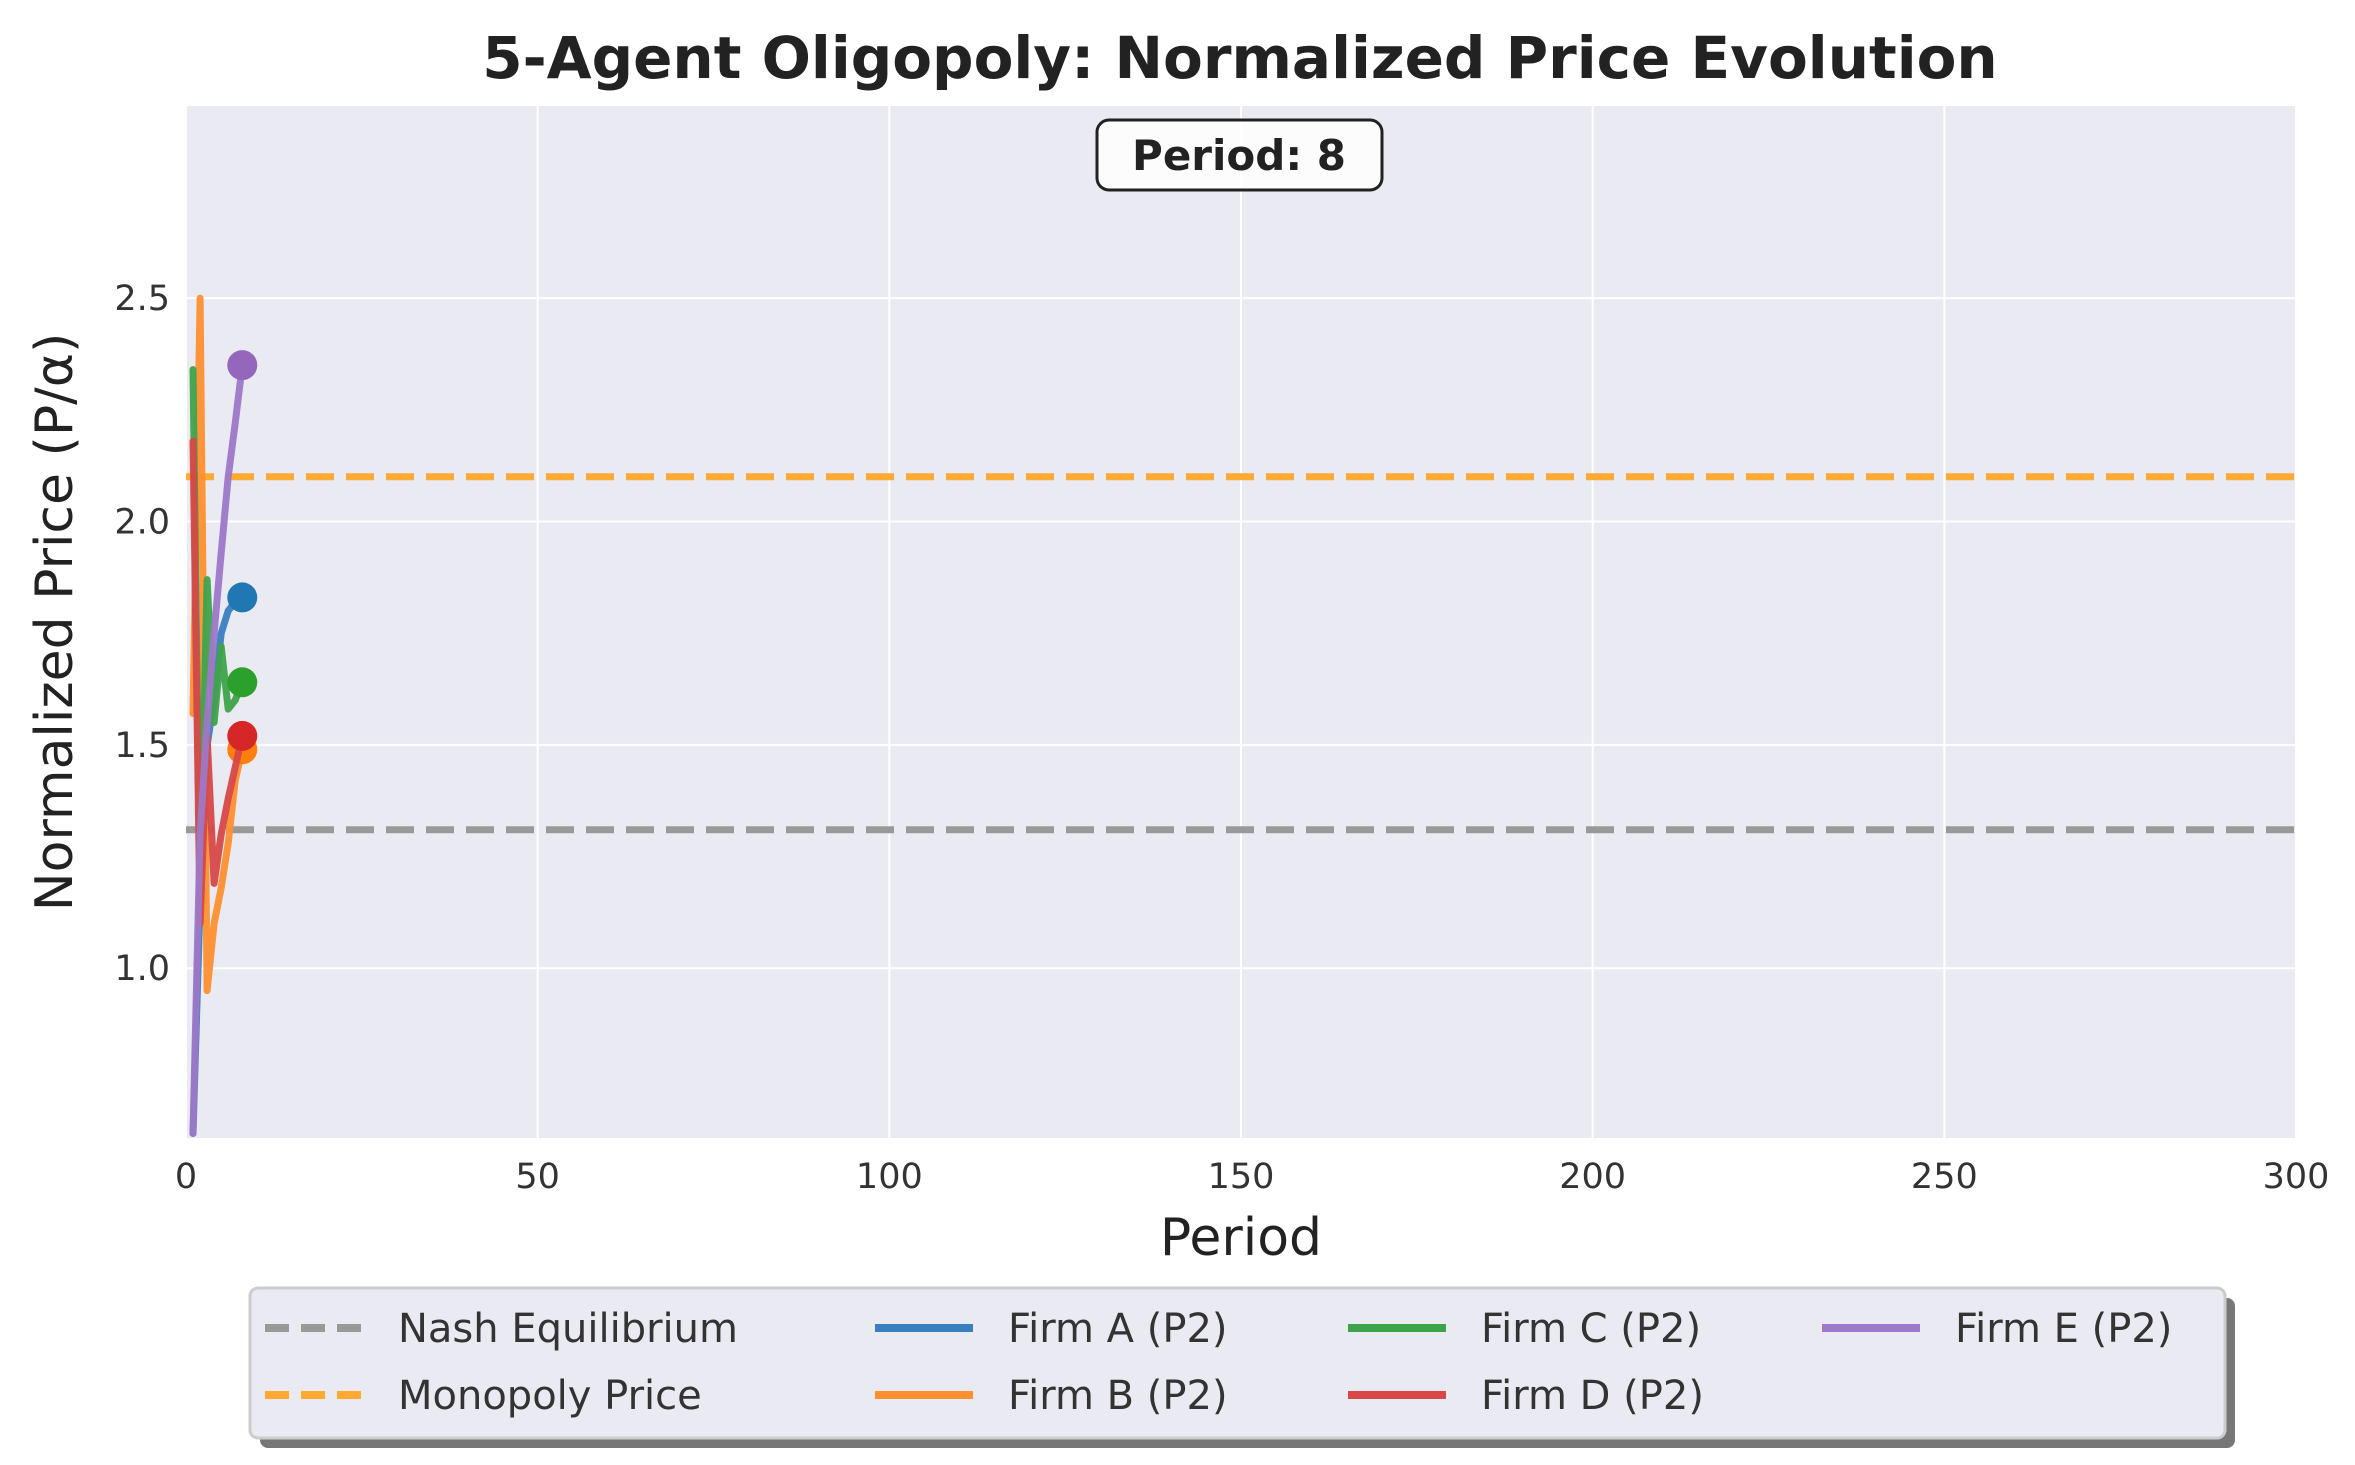 This screenshot has height=1465, width=2355. Describe the element at coordinates (1118, 1396) in the screenshot. I see `legend-label-firm-b-p2: Firm B (P2)` at that location.